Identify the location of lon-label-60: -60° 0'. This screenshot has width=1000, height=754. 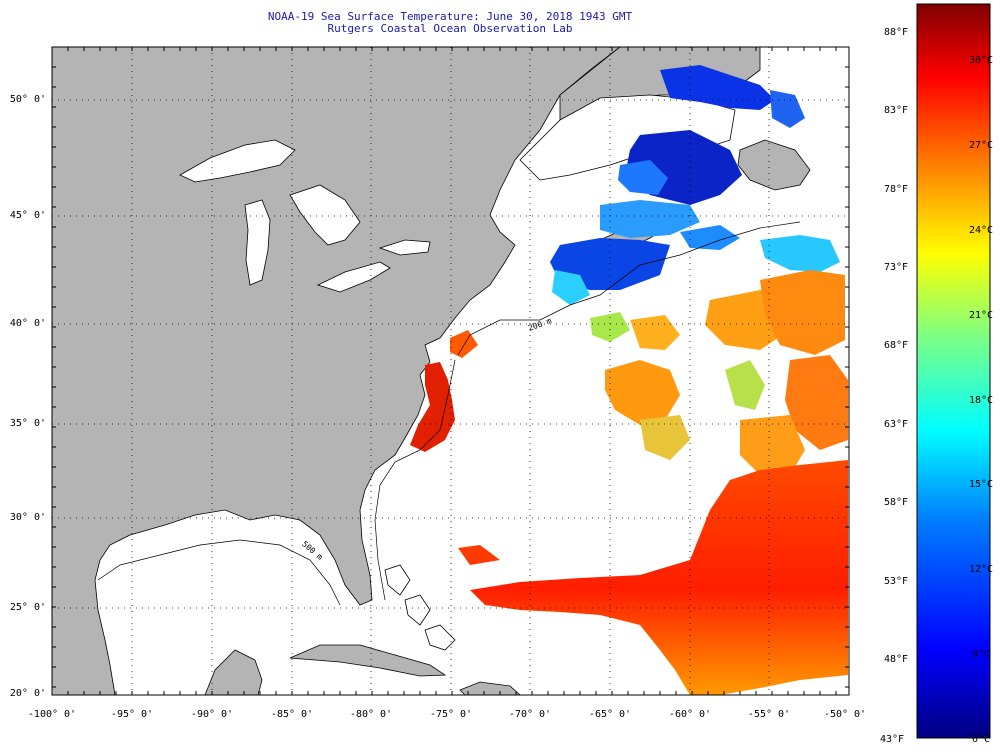
(690, 714).